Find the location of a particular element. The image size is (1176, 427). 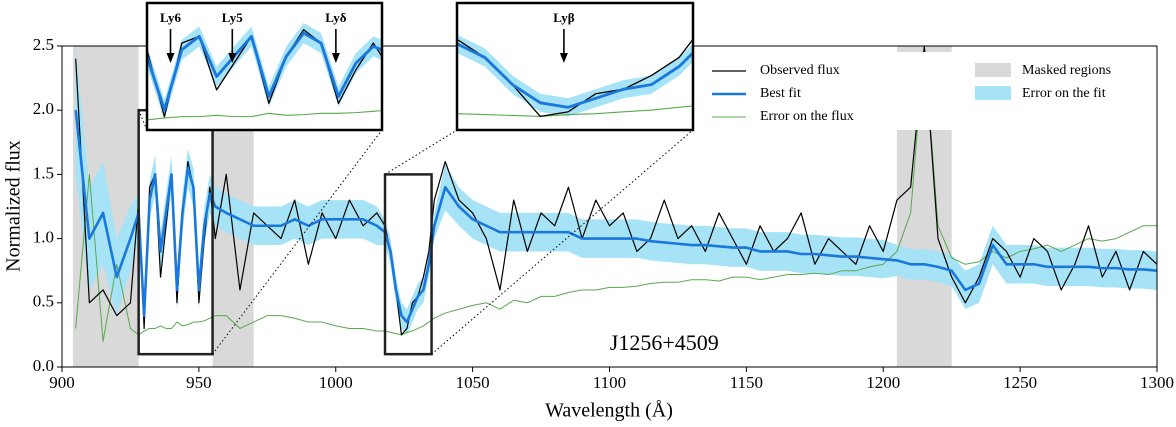

x-tick-label: 1150 is located at coordinates (746, 382).